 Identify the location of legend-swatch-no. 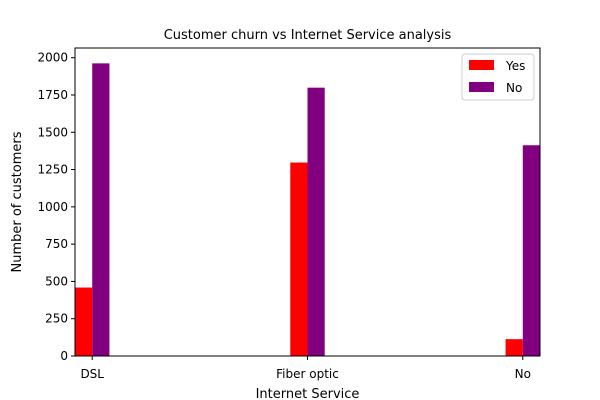
(481, 87).